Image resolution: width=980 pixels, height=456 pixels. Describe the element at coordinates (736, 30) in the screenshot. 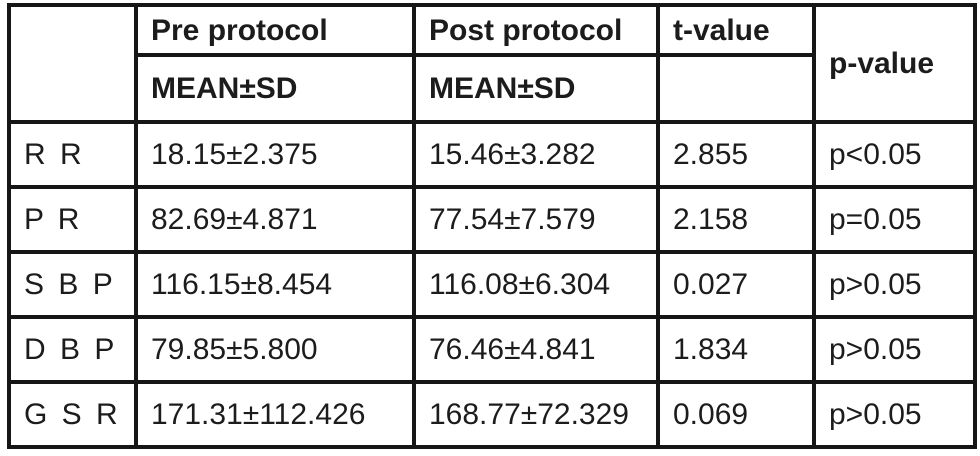

I see `header-t-value: t-value` at that location.